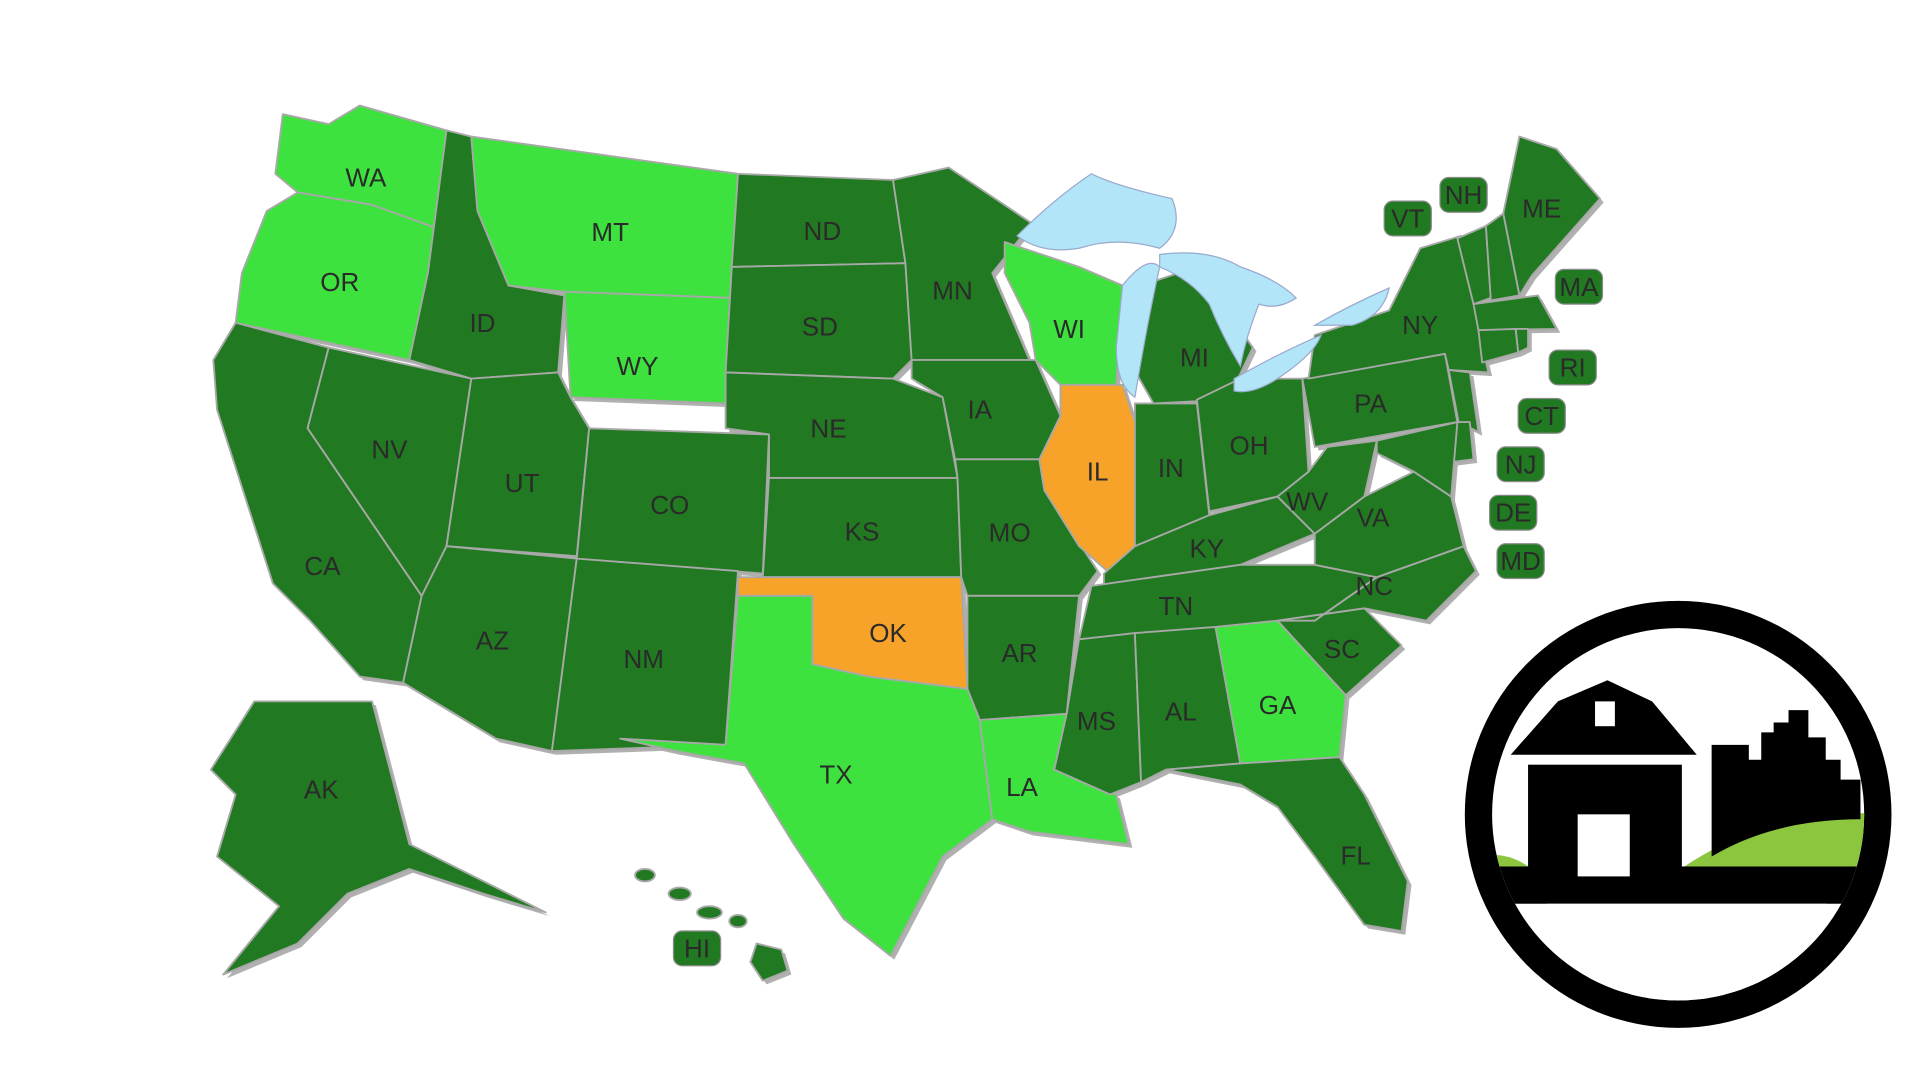 This screenshot has height=1080, width=1920. I want to click on state-tx, so click(806, 775).